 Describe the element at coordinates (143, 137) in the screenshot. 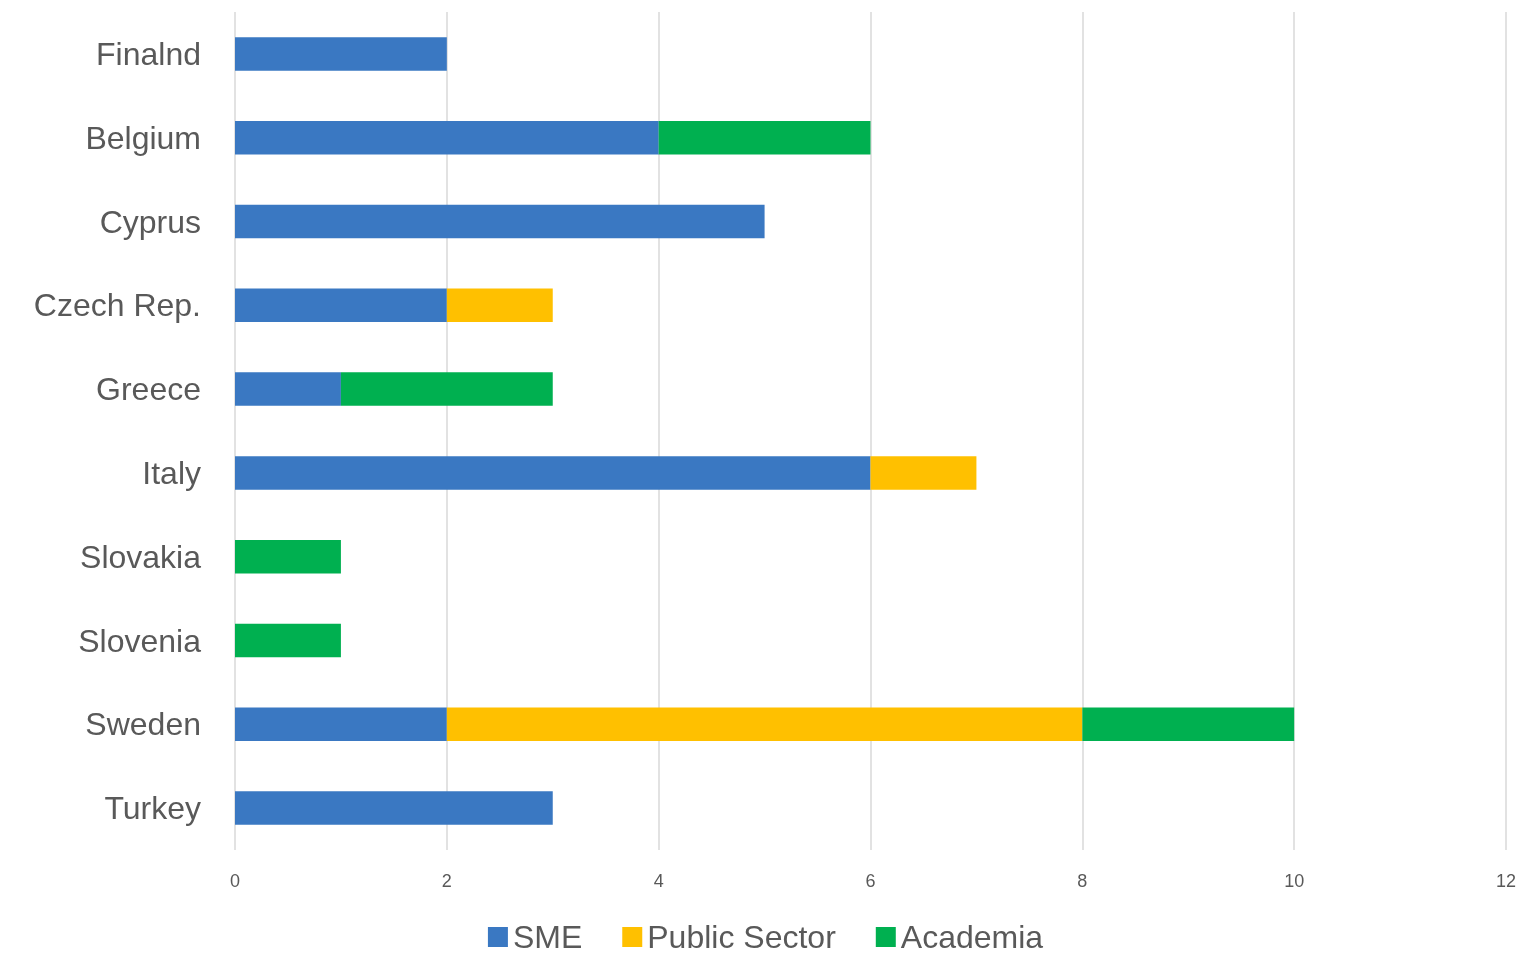

I see `y-tick-label: Belgium` at that location.